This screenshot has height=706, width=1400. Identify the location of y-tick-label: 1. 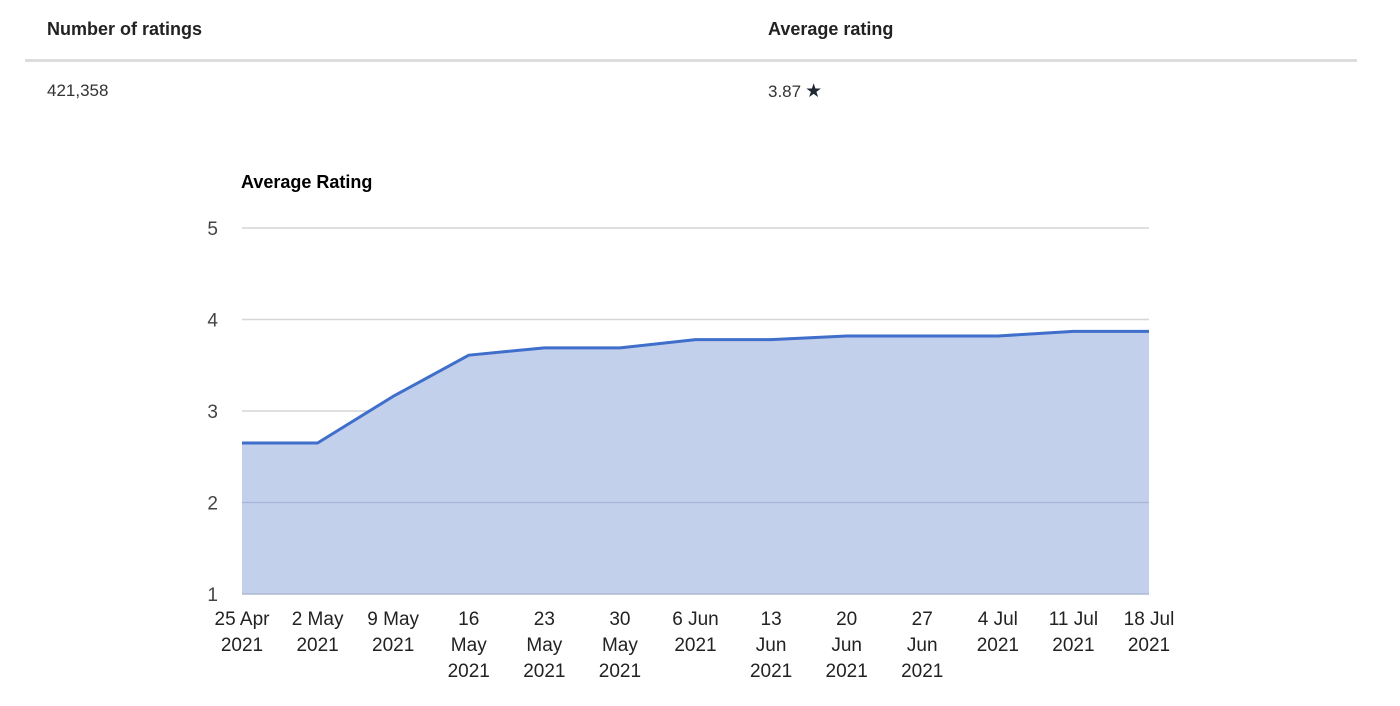
(212, 595).